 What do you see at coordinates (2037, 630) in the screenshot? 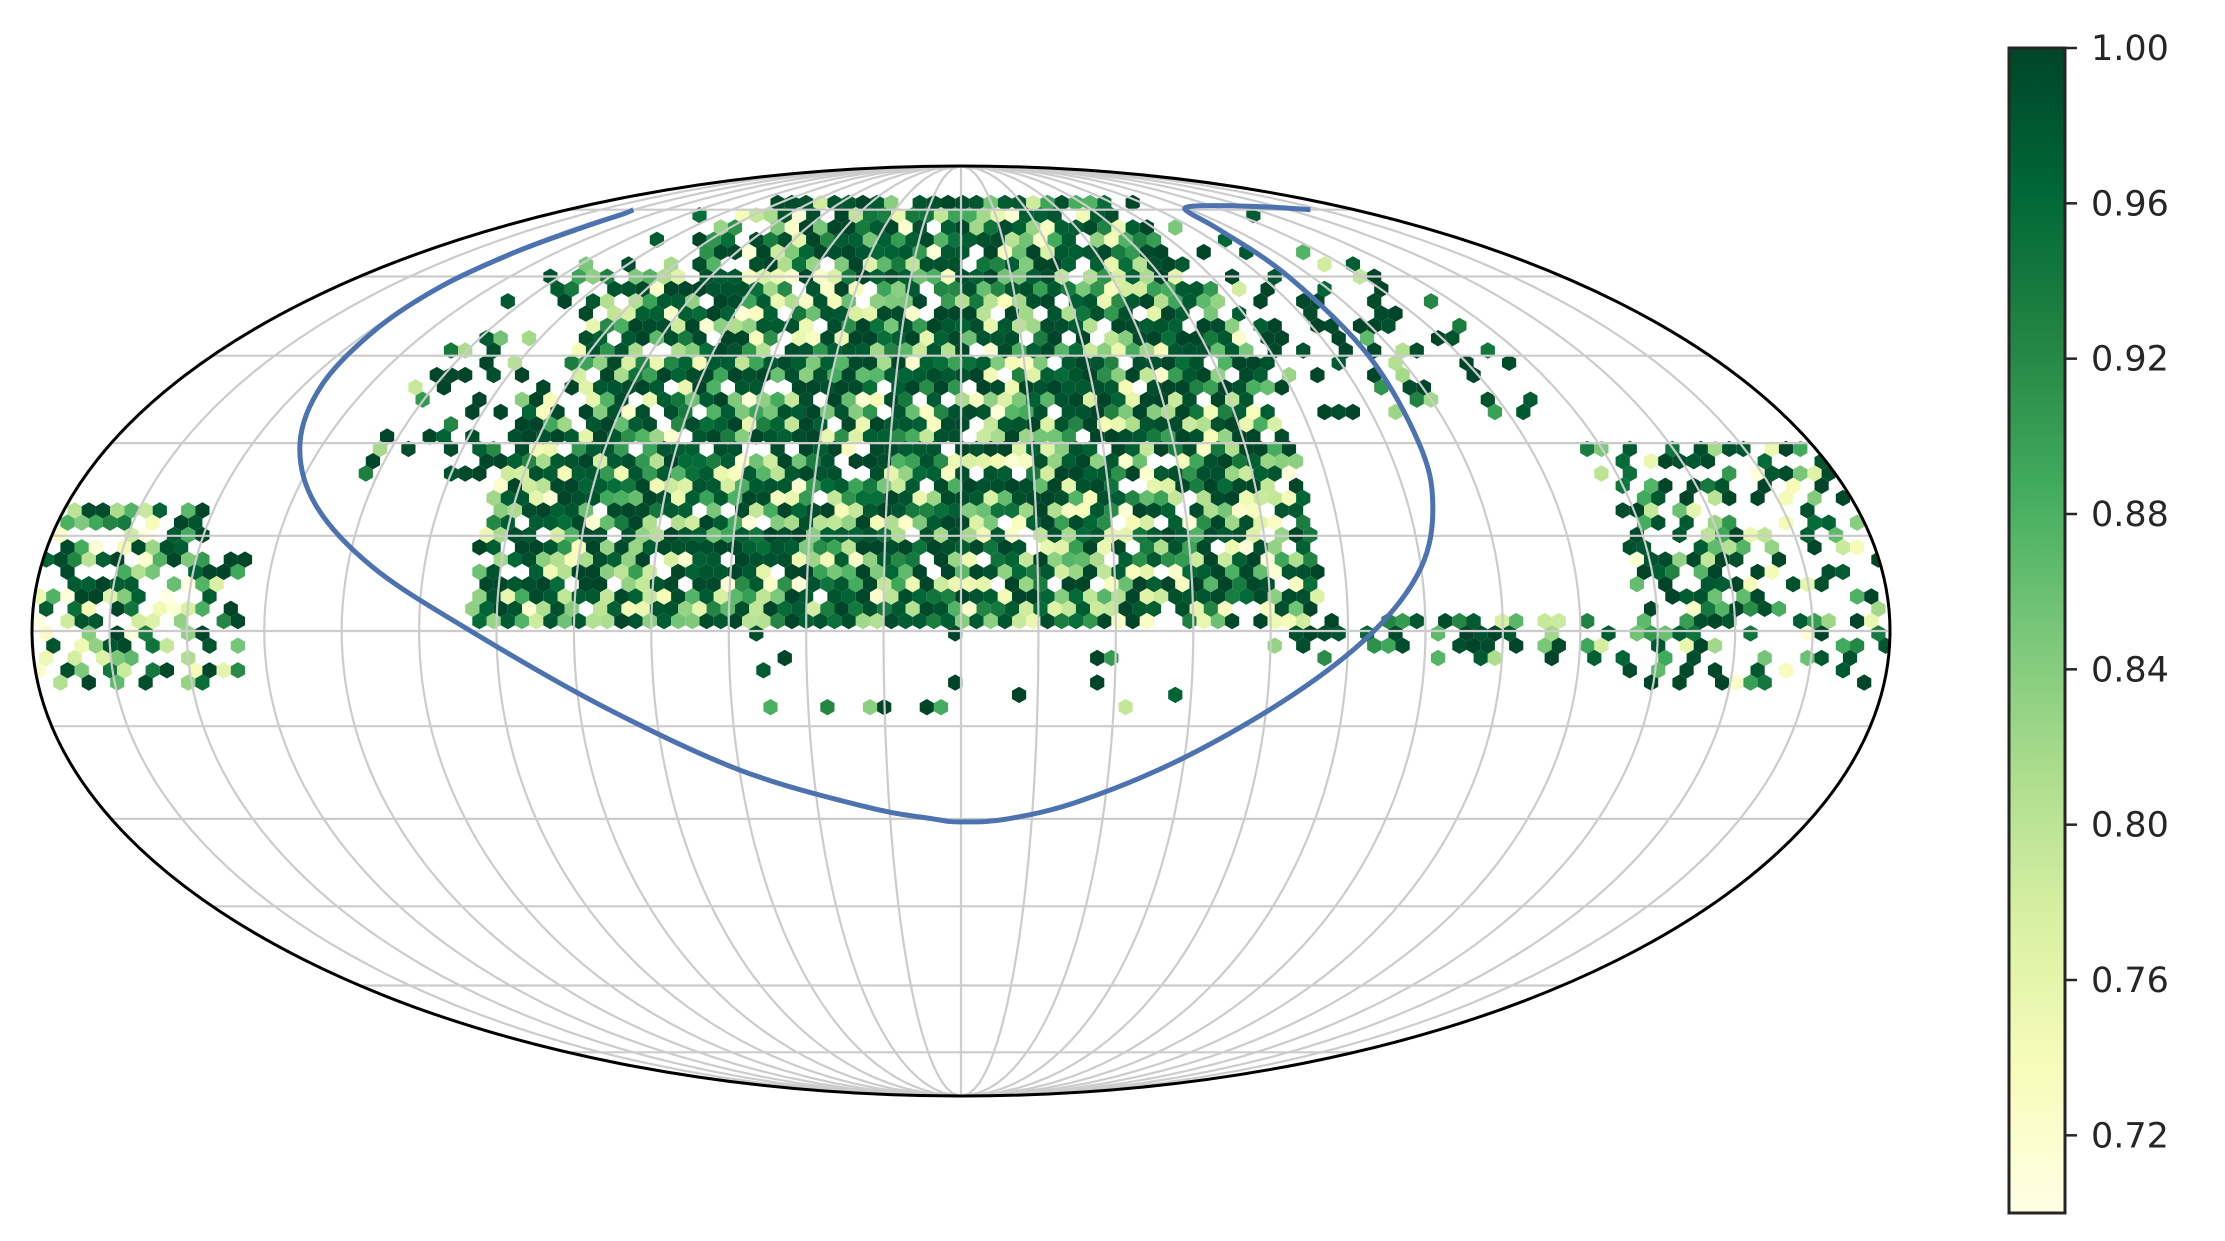
I see `colorbar-gradient` at bounding box center [2037, 630].